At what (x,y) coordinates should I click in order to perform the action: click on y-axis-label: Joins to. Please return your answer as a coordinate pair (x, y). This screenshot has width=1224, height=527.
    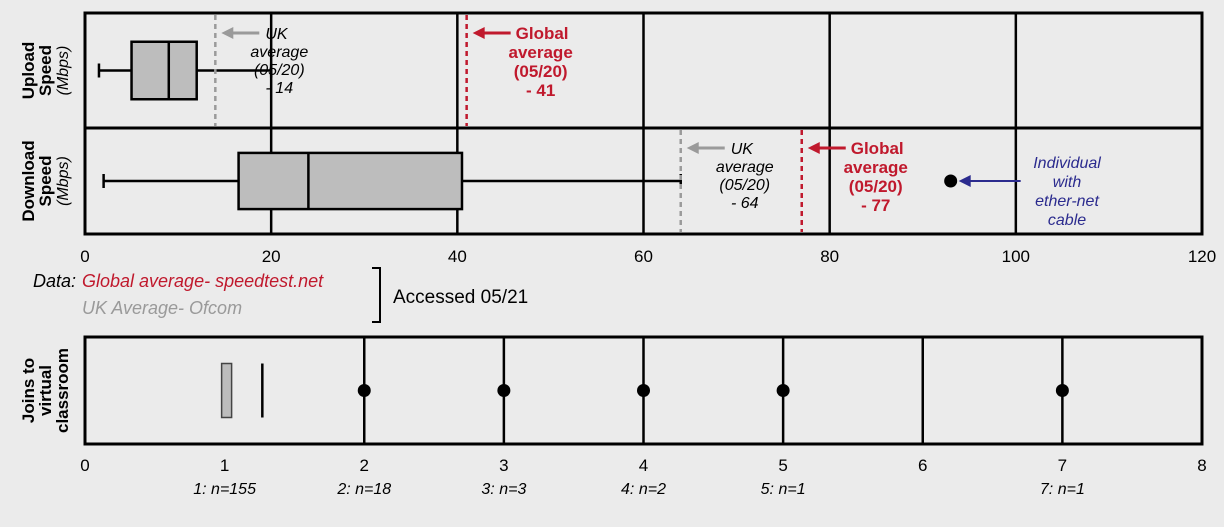
    Looking at the image, I should click on (28, 390).